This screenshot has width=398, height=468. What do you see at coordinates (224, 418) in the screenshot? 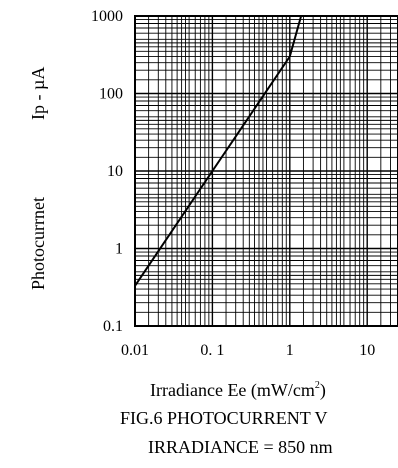
I see `figure-caption-line1: FIG.6 PHOTOCURRENT V` at bounding box center [224, 418].